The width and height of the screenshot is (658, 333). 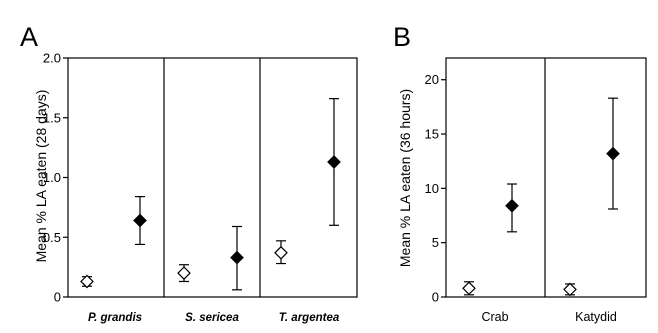 I want to click on panel-a-letter: A, so click(x=29, y=37).